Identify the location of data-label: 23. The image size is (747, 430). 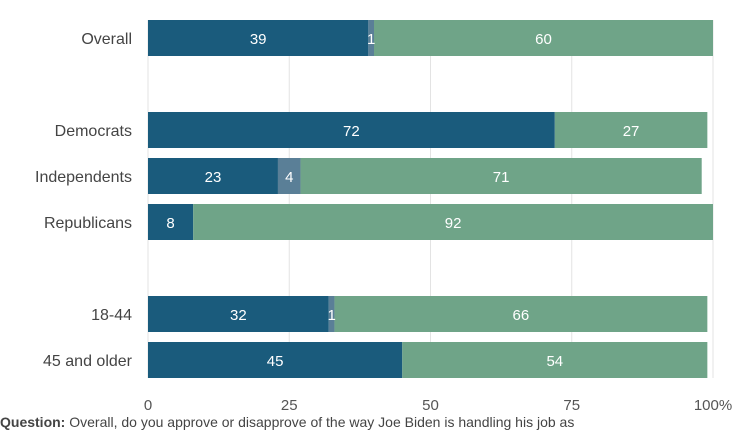
(213, 177).